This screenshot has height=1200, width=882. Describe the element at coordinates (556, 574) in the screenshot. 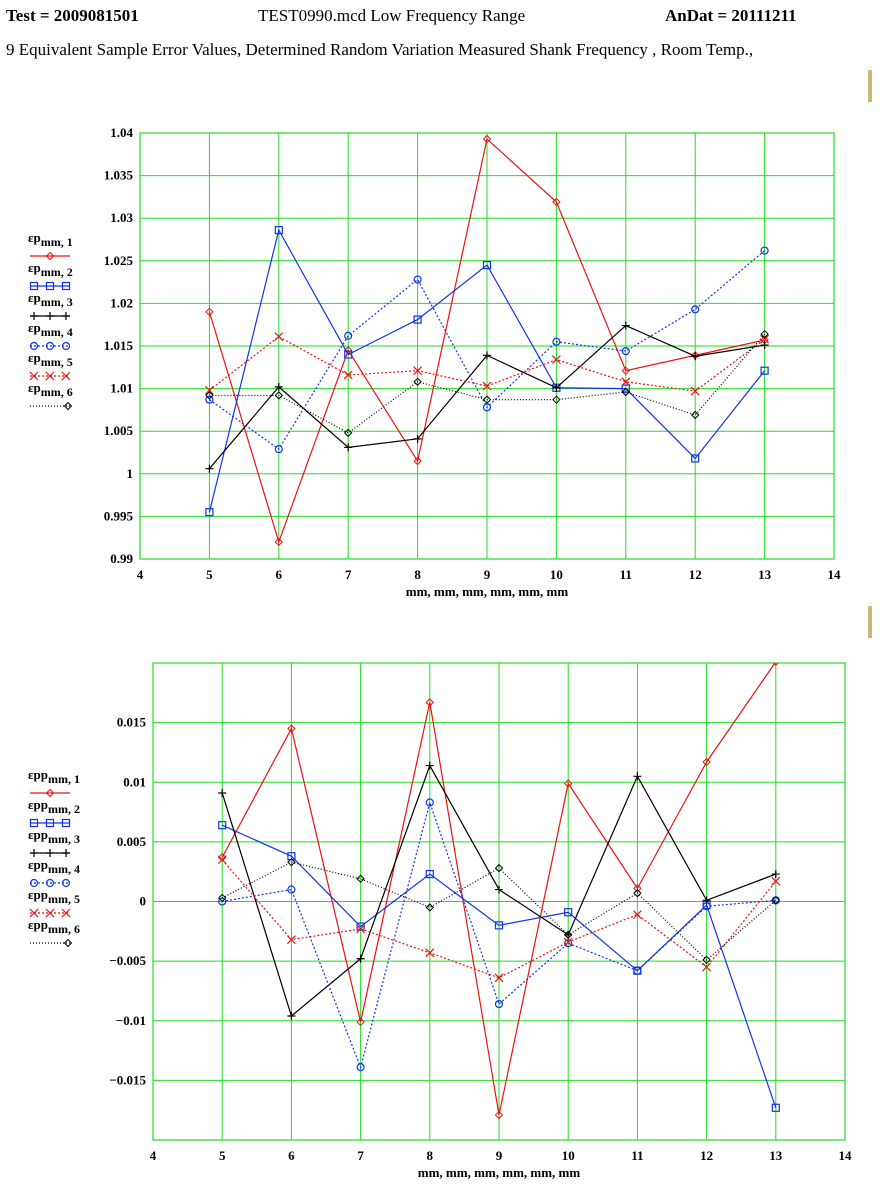

I see `x-tick-label: 10` at that location.